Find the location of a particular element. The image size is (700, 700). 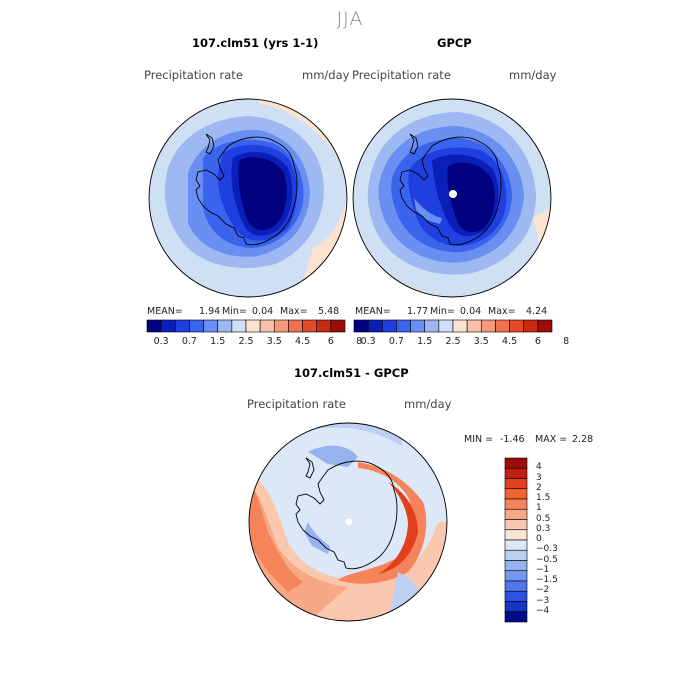

mean-label-model: MEAN= is located at coordinates (165, 311).